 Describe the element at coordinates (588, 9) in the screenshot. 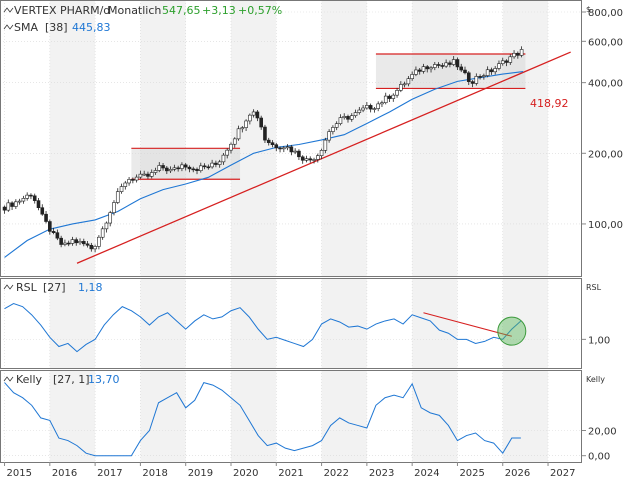

I see `currency-label: $` at that location.